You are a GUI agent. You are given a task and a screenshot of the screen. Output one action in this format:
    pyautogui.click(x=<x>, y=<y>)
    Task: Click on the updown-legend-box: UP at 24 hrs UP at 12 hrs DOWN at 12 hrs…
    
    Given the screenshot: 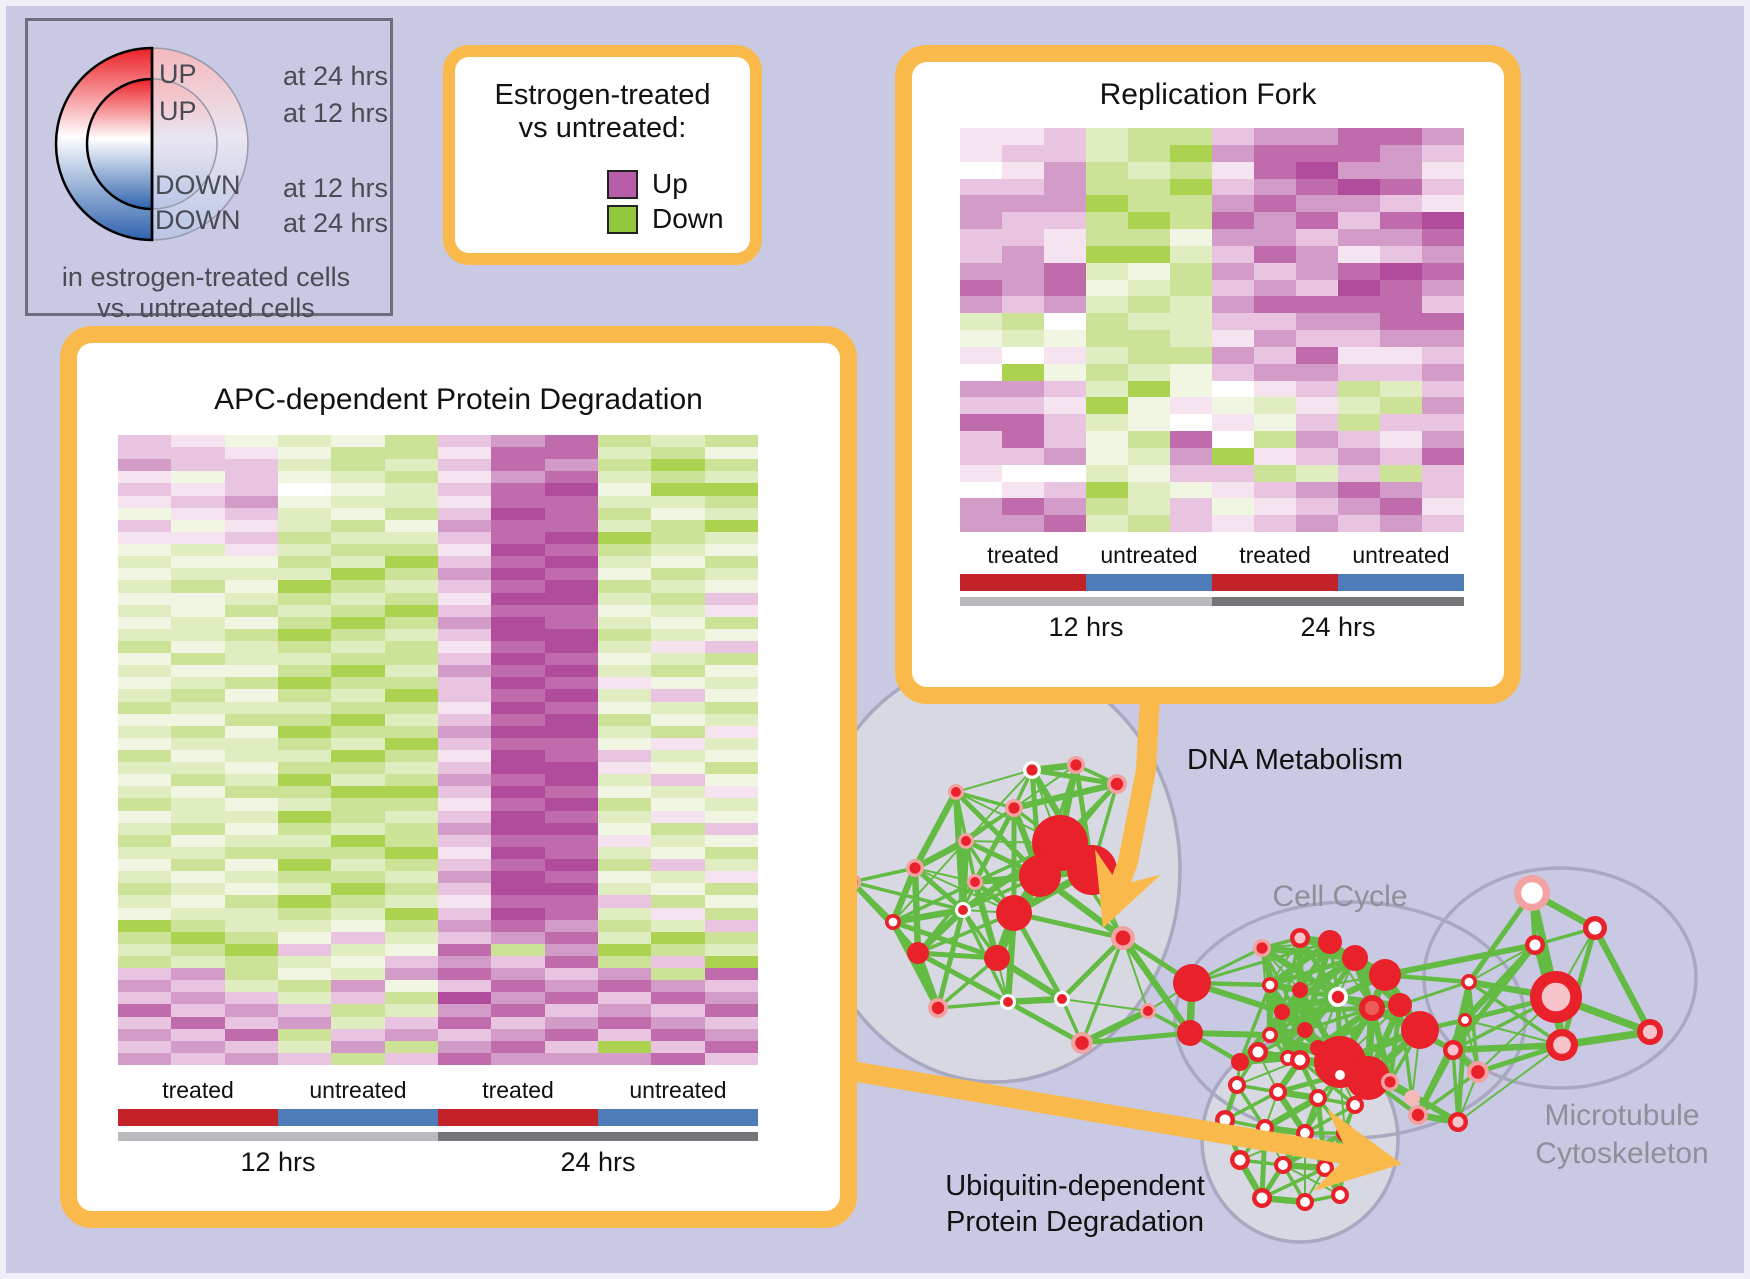 What is the action you would take?
    pyautogui.click(x=209, y=170)
    